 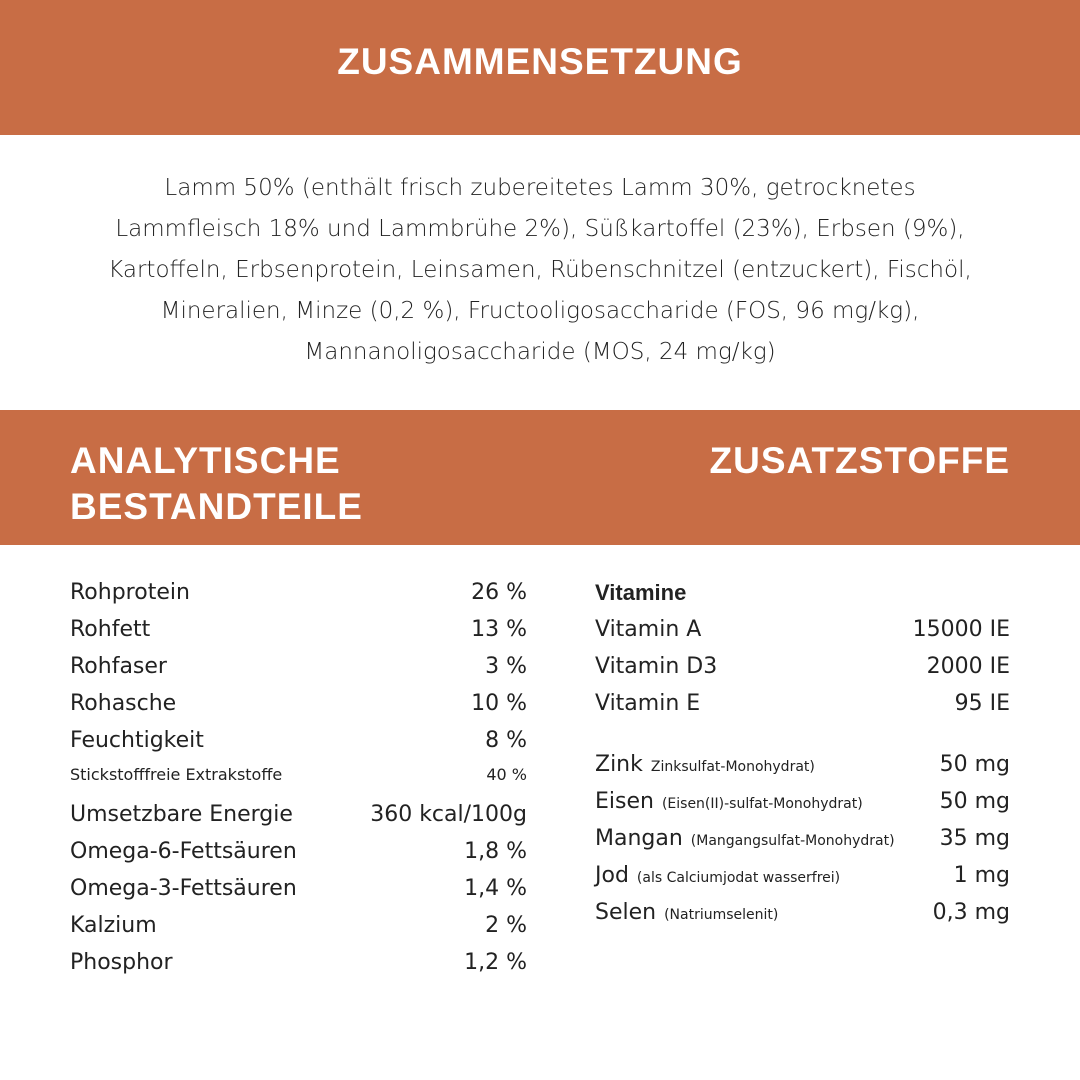 I want to click on vitamins-title: Vitamine, so click(x=641, y=592).